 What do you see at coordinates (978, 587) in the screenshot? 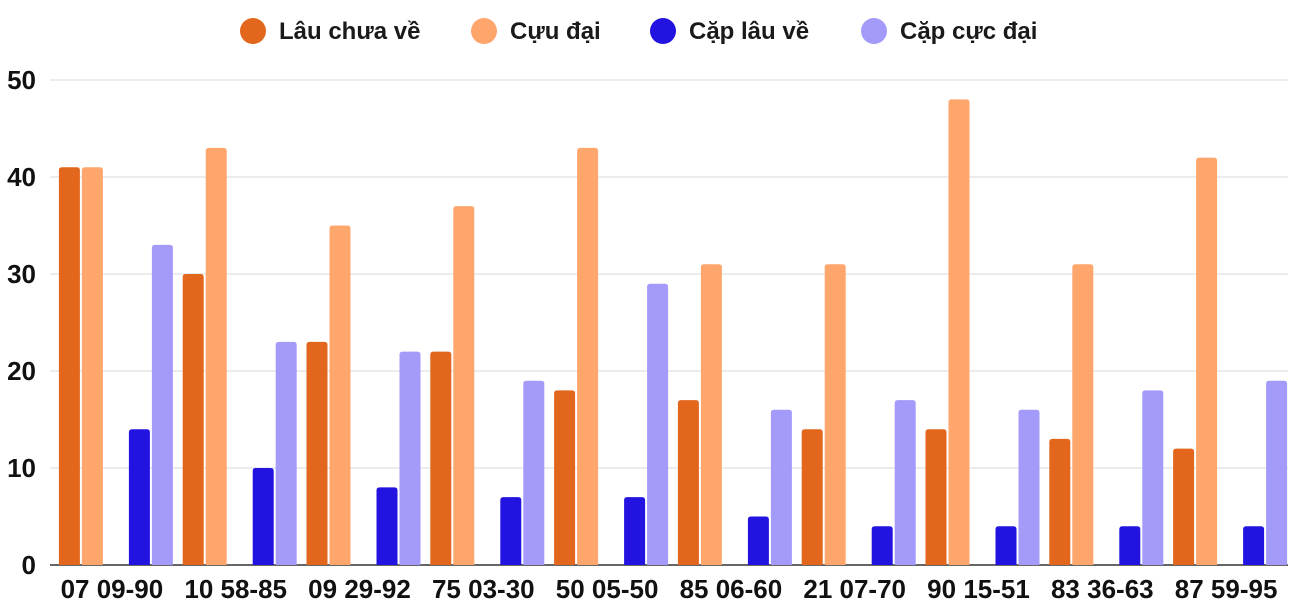
I see `x-tick-label: 90 15-51` at bounding box center [978, 587].